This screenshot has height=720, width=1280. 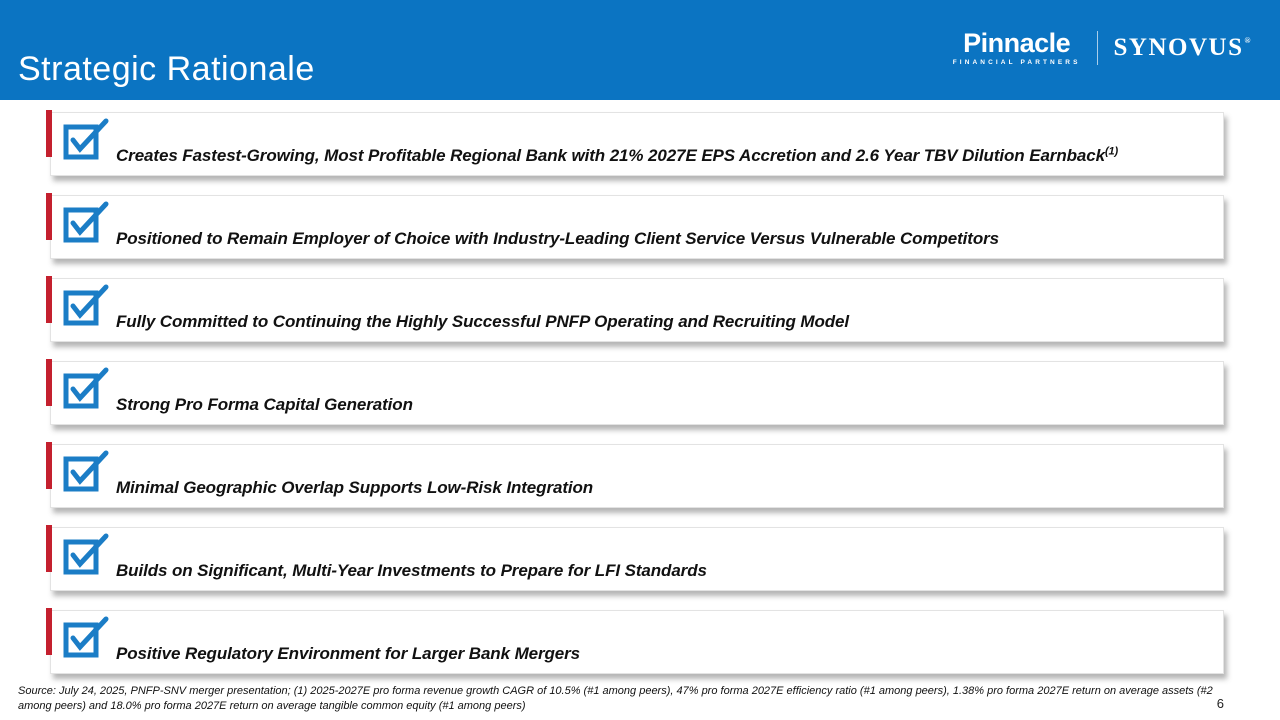 I want to click on rationale-item-text: Strong Pro Forma Capital Generation, so click(x=264, y=404).